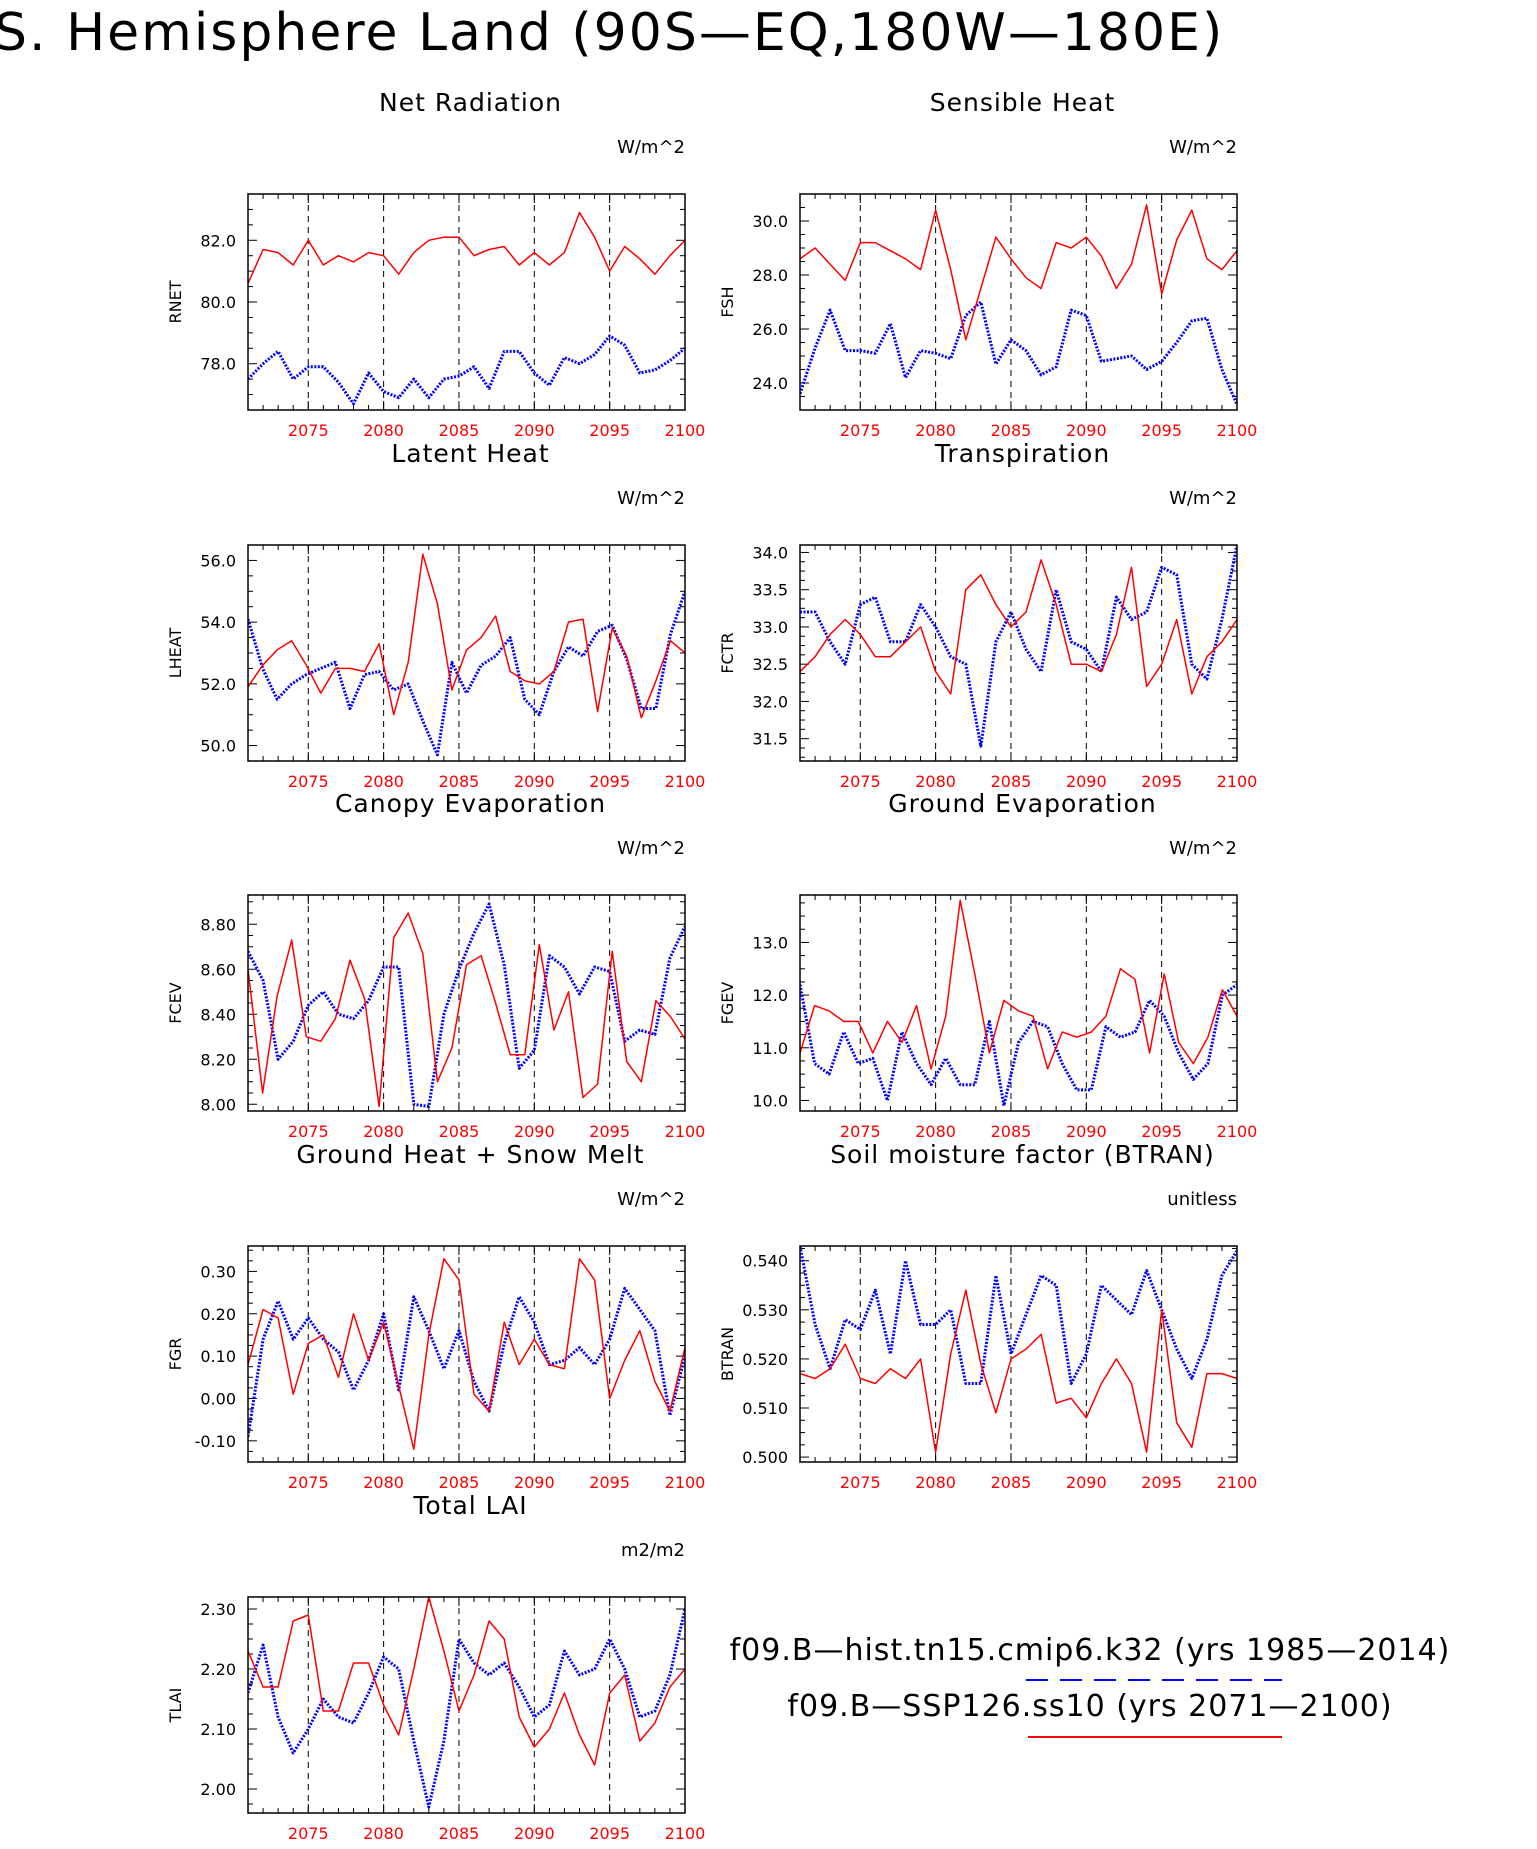 The width and height of the screenshot is (1537, 1849). Describe the element at coordinates (1022, 453) in the screenshot. I see `panel-title: Transpiration` at that location.